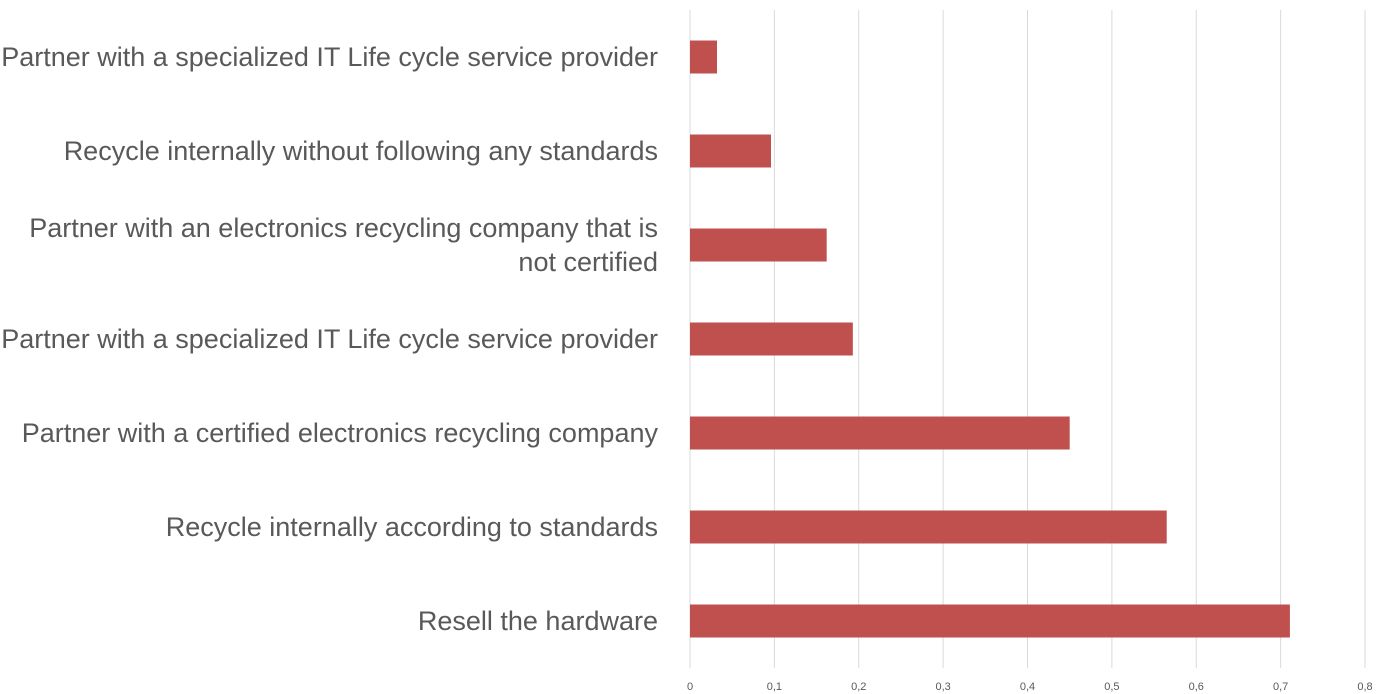  What do you see at coordinates (690, 687) in the screenshot?
I see `x-tick-label: 0` at bounding box center [690, 687].